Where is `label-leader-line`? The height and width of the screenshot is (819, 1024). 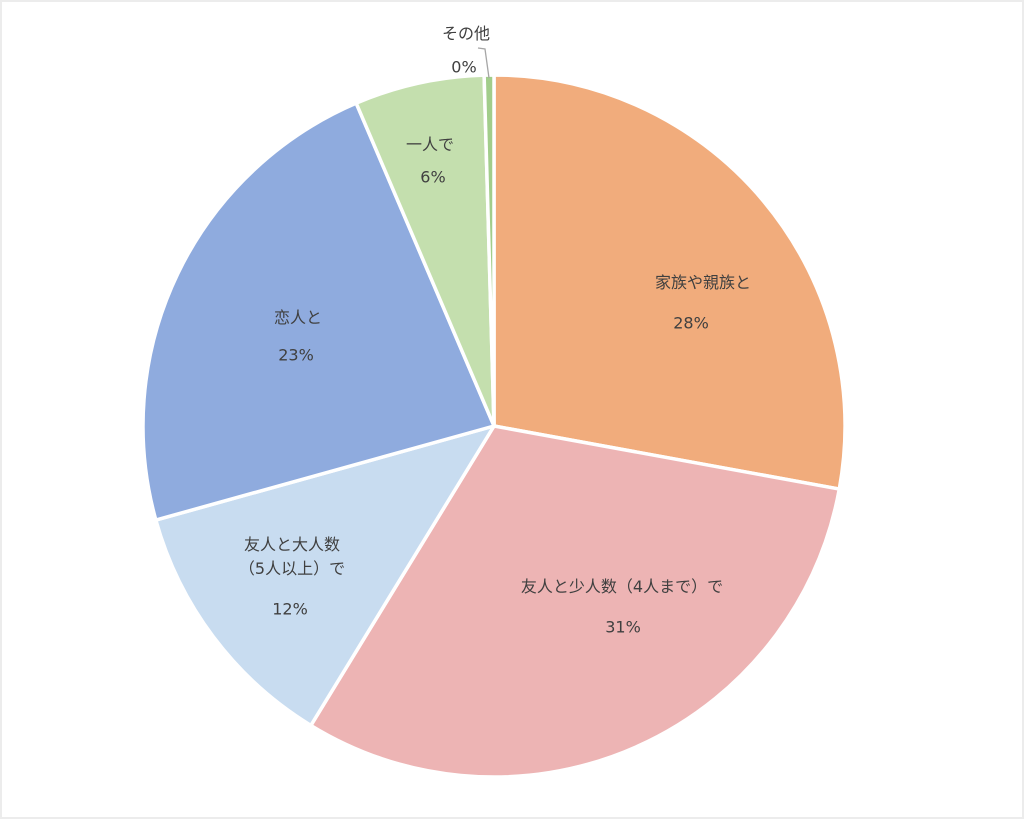
label-leader-line is located at coordinates (483, 63).